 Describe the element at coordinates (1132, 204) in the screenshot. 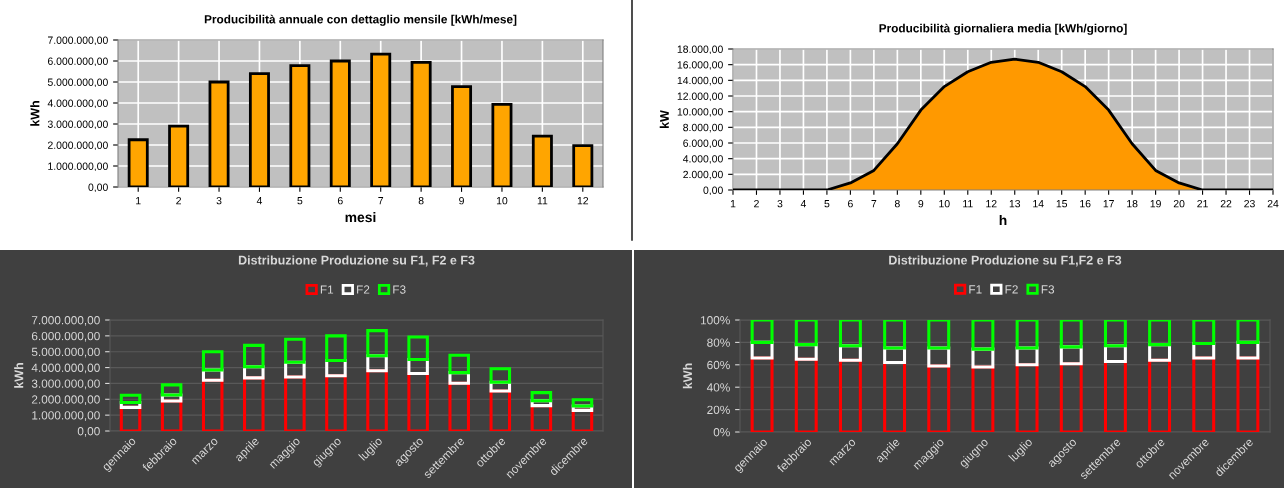

I see `x-tick-label: 18` at that location.